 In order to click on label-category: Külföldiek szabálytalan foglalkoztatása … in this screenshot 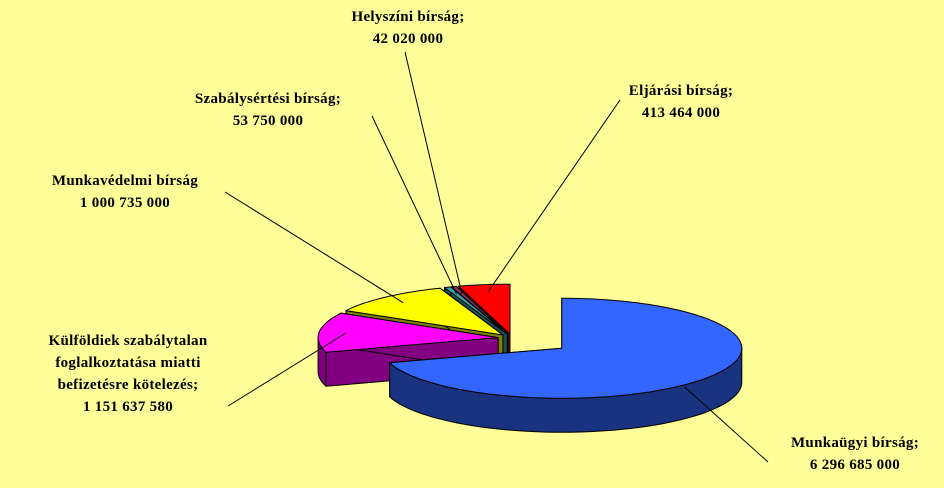, I will do `click(128, 363)`.